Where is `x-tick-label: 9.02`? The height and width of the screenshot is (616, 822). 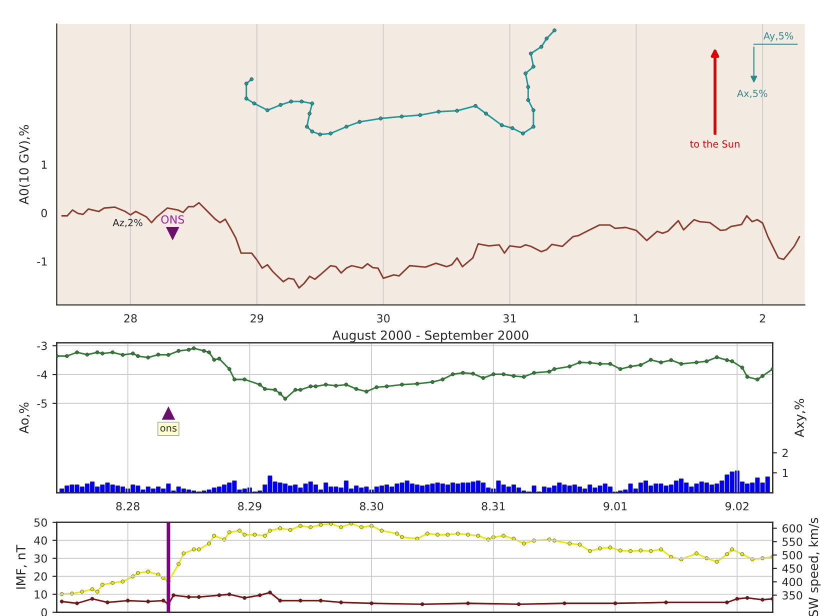 x-tick-label: 9.02 is located at coordinates (736, 506).